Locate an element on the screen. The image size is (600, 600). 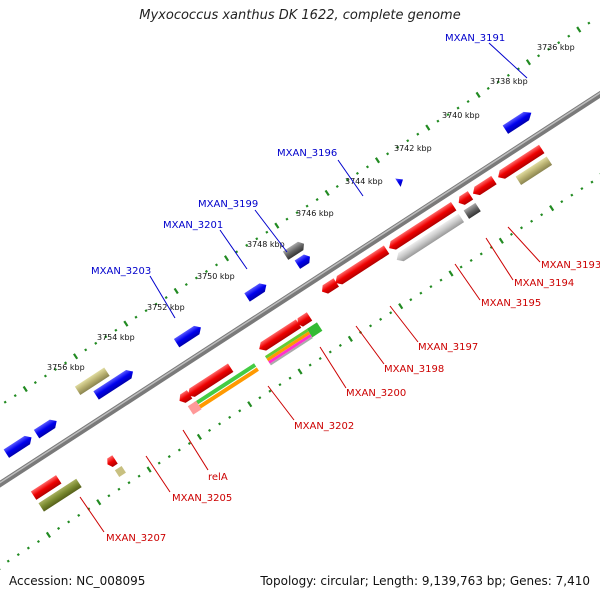
gene-arrow-forward-c is located at coordinates (19, 445).